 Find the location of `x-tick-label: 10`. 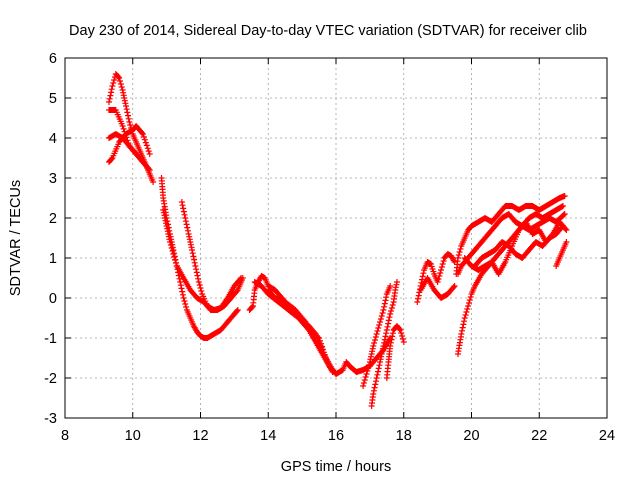

x-tick-label: 10 is located at coordinates (133, 436).